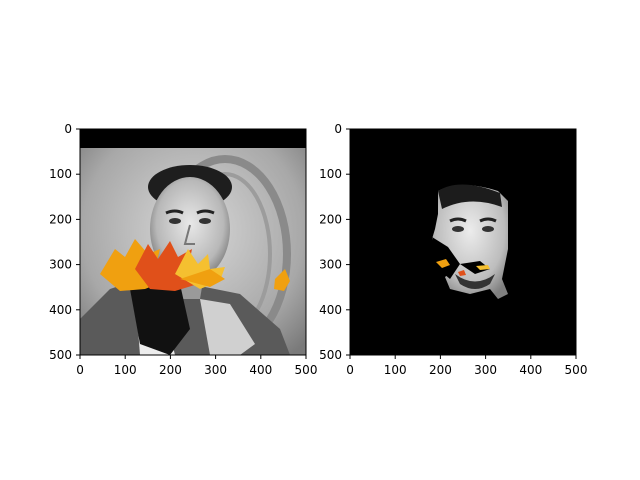  I want to click on left-x-tick-label: 500, so click(306, 370).